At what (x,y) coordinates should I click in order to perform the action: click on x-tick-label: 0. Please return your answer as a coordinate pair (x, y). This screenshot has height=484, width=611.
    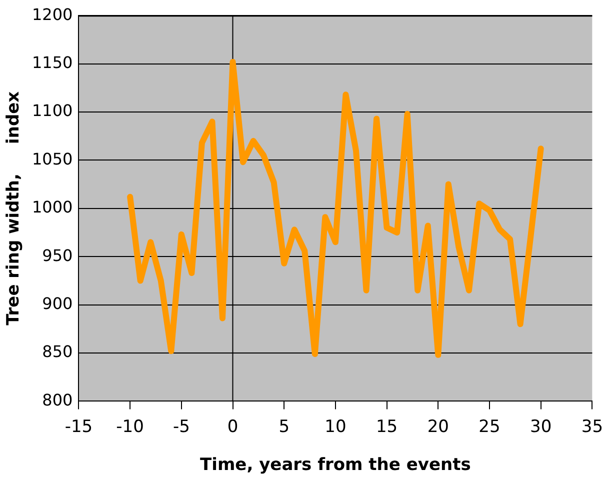
    Looking at the image, I should click on (232, 426).